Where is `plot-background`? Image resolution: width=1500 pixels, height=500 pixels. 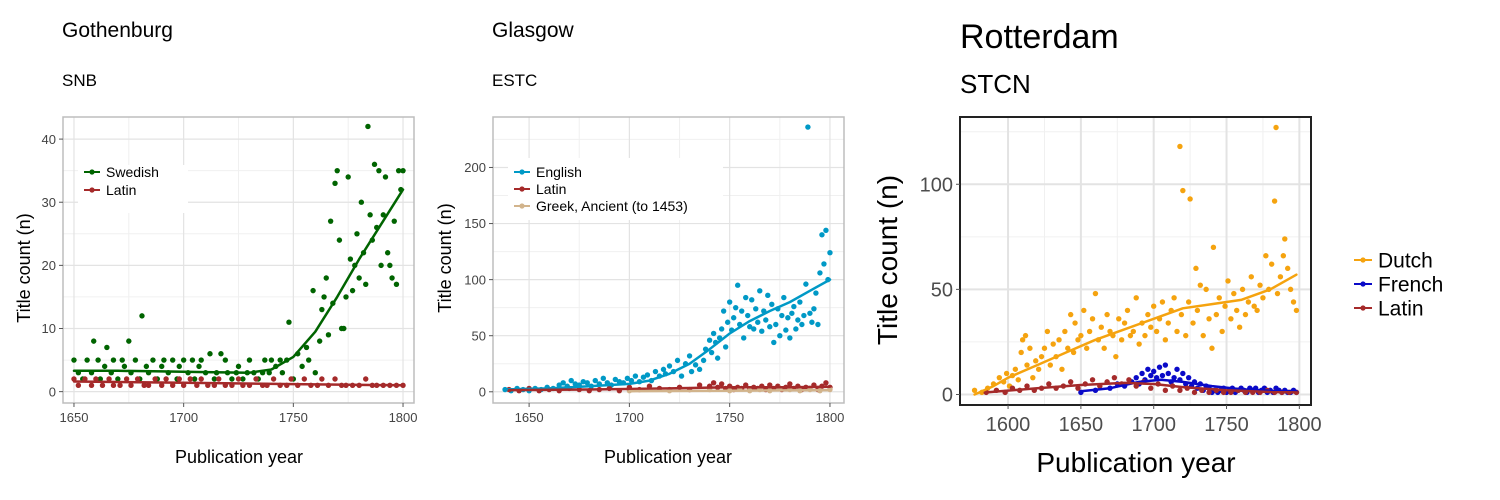
plot-background is located at coordinates (1135, 261).